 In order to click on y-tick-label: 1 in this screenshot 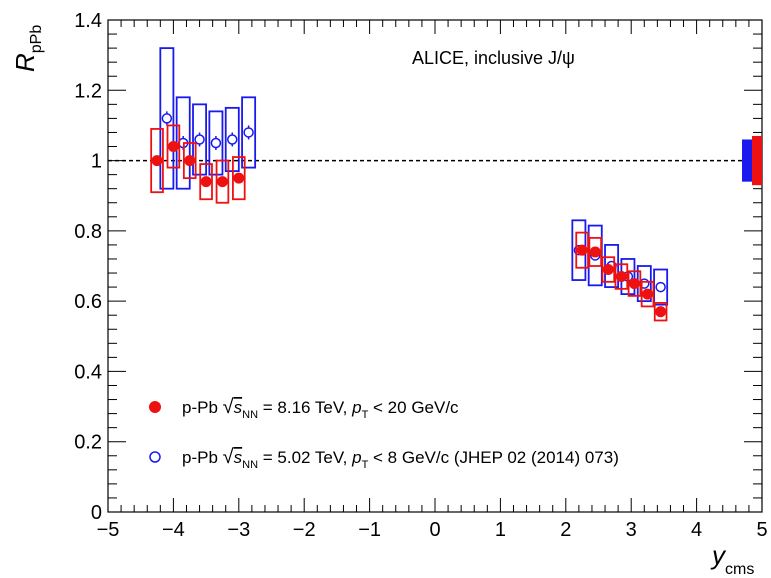, I will do `click(96, 162)`.